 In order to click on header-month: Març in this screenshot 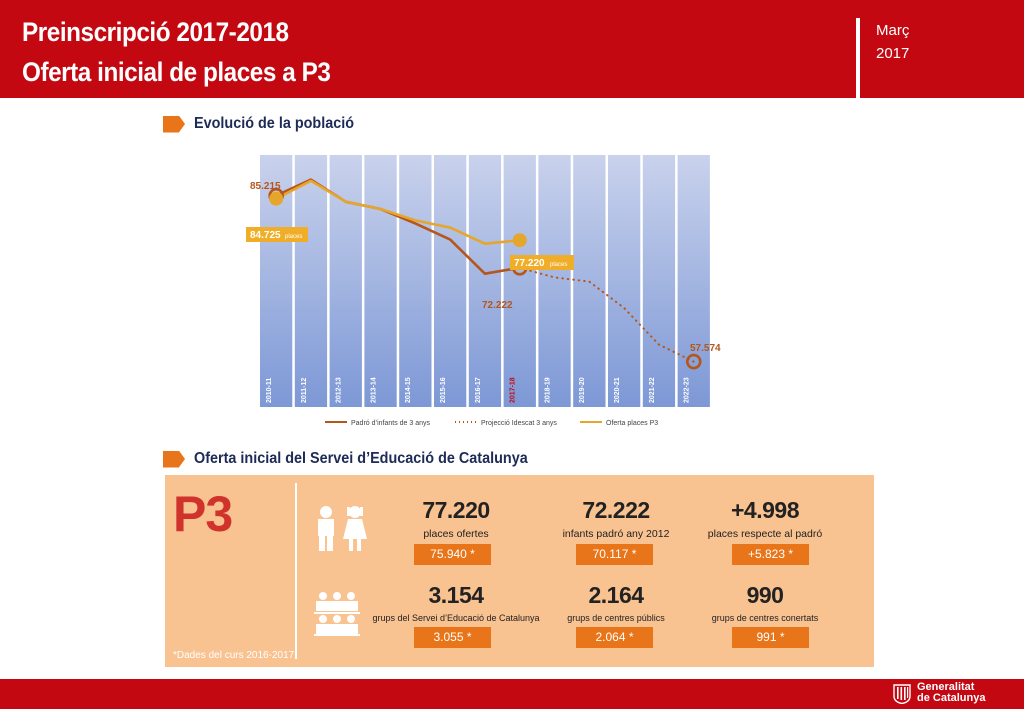, I will do `click(893, 30)`.